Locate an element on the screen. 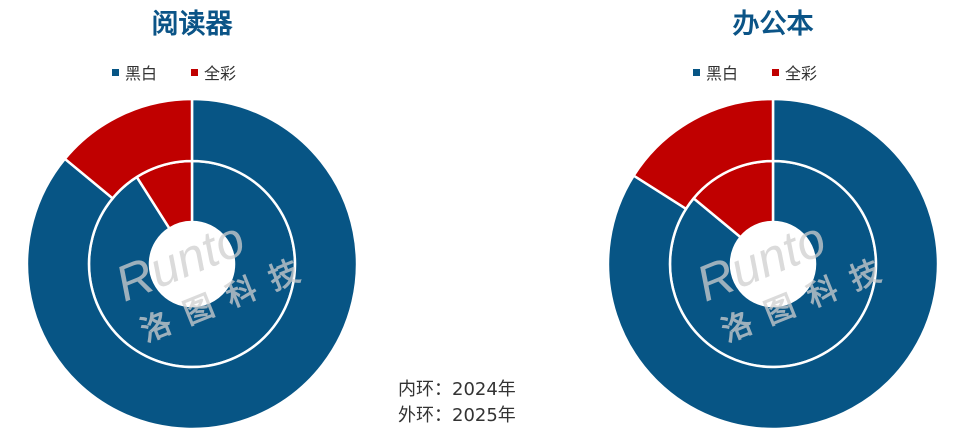 The image size is (960, 435). legend-reader: 黑白 全彩 is located at coordinates (174, 72).